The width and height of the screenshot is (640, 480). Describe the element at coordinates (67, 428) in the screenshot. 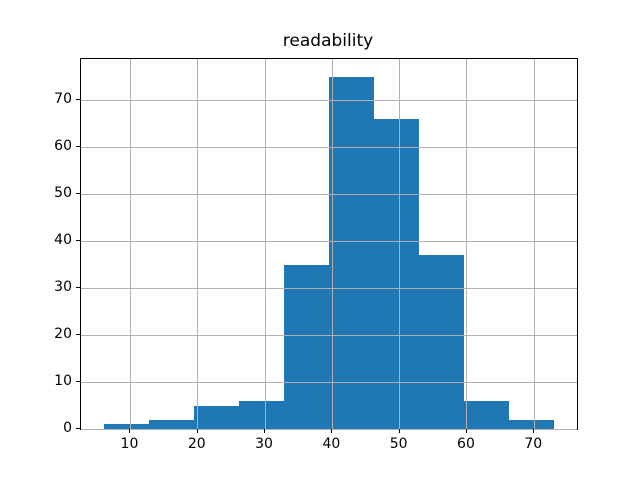

I see `y-tick-label-0: 0` at that location.